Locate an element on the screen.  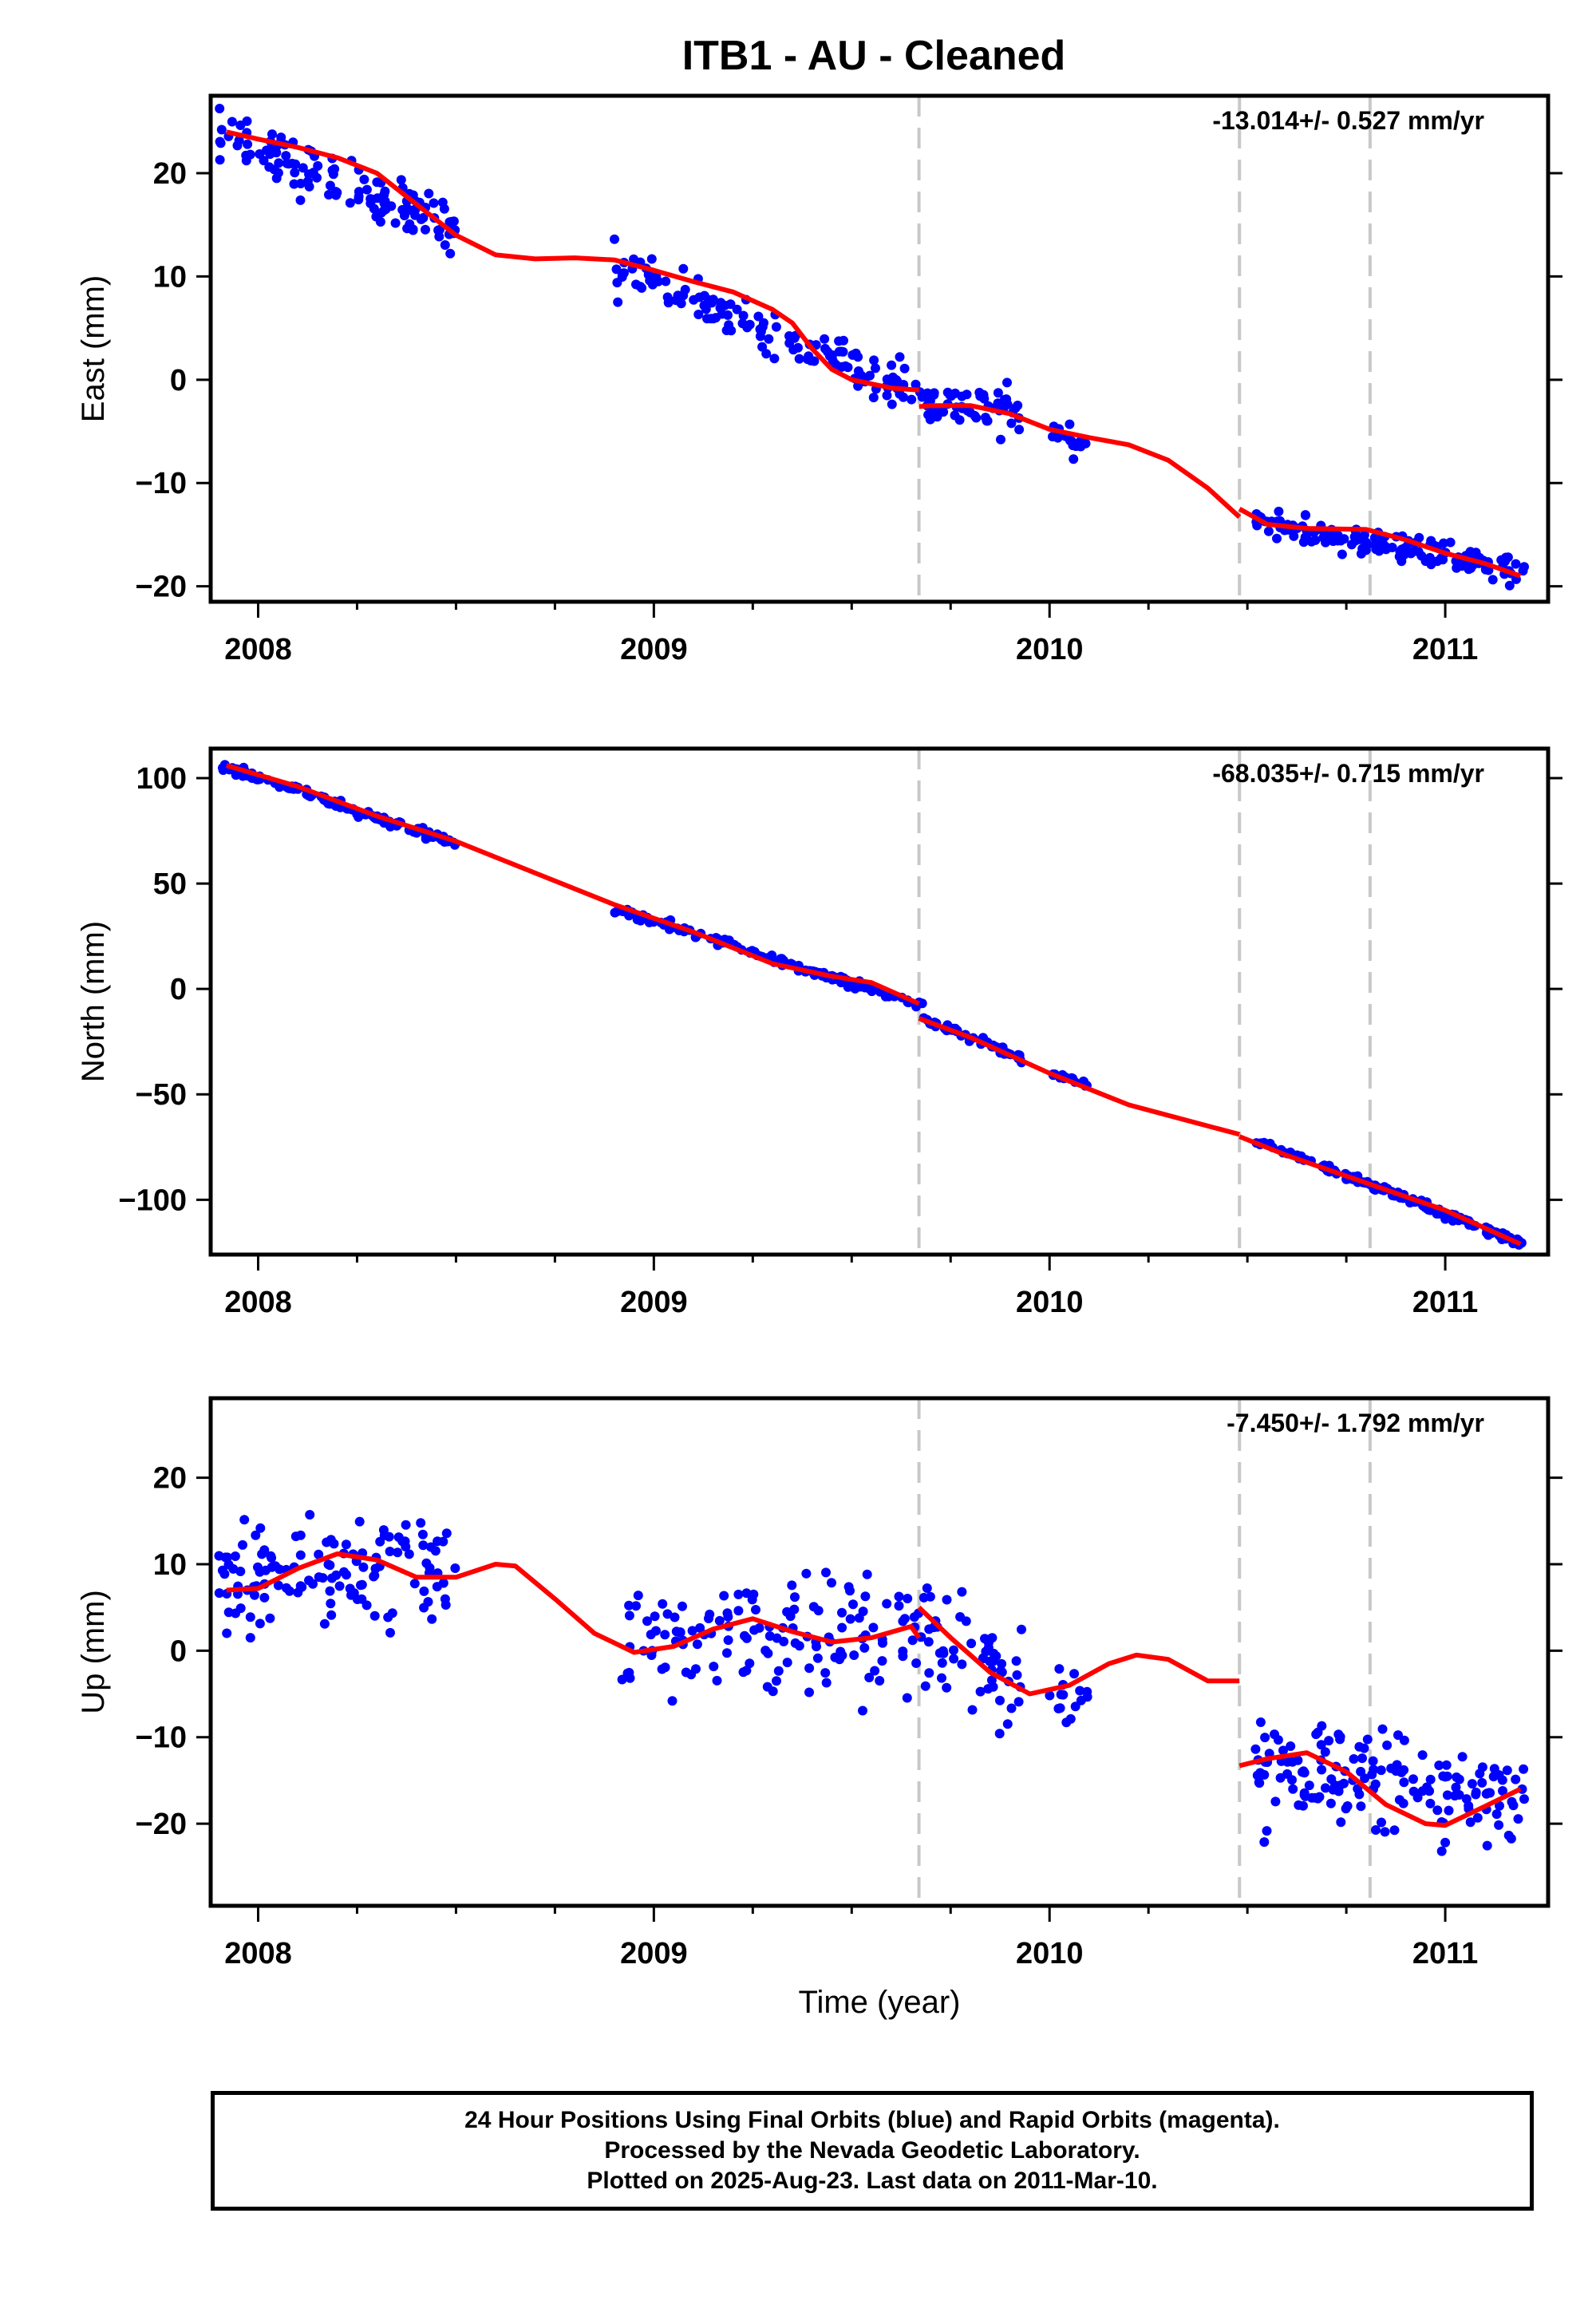
model-segment is located at coordinates (1380, 1190).